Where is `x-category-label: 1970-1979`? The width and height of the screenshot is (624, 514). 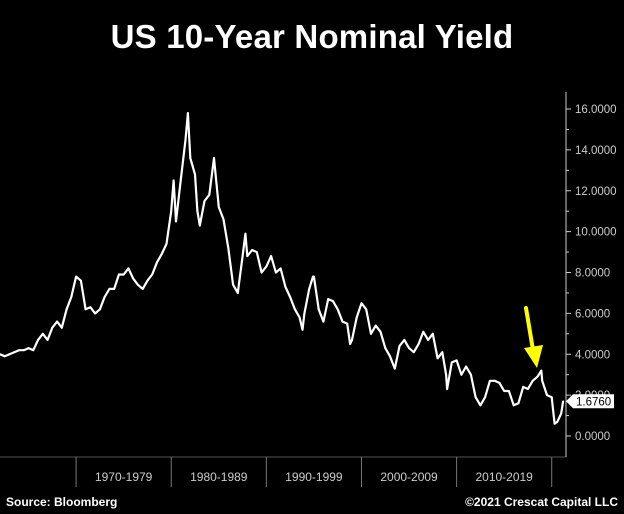 x-category-label: 1970-1979 is located at coordinates (124, 477).